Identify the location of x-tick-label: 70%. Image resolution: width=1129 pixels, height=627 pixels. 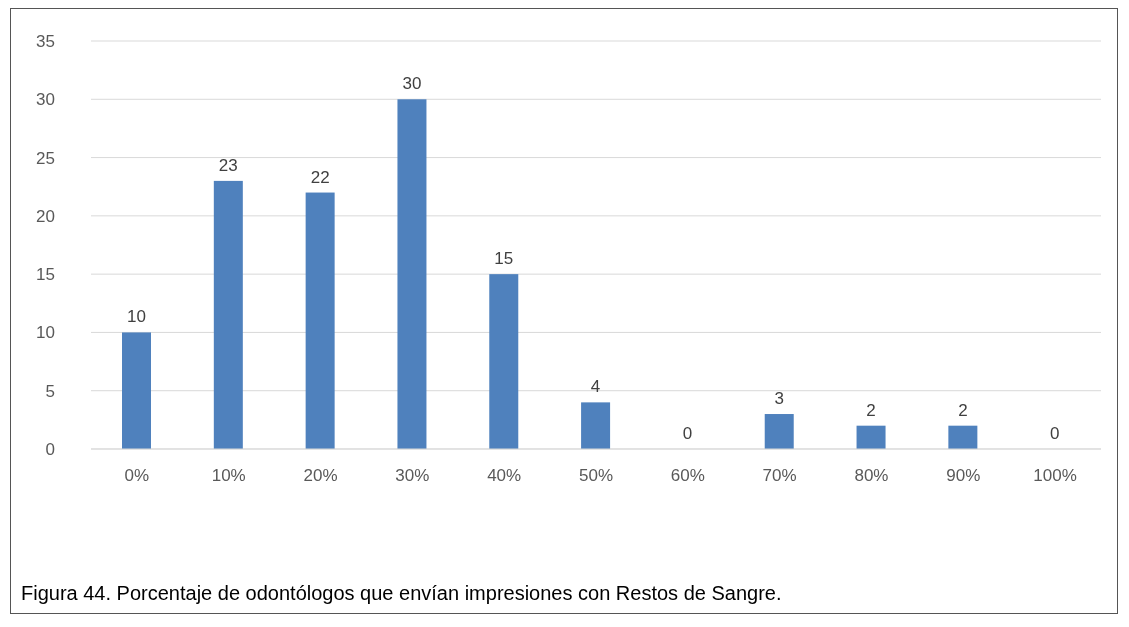
(779, 476).